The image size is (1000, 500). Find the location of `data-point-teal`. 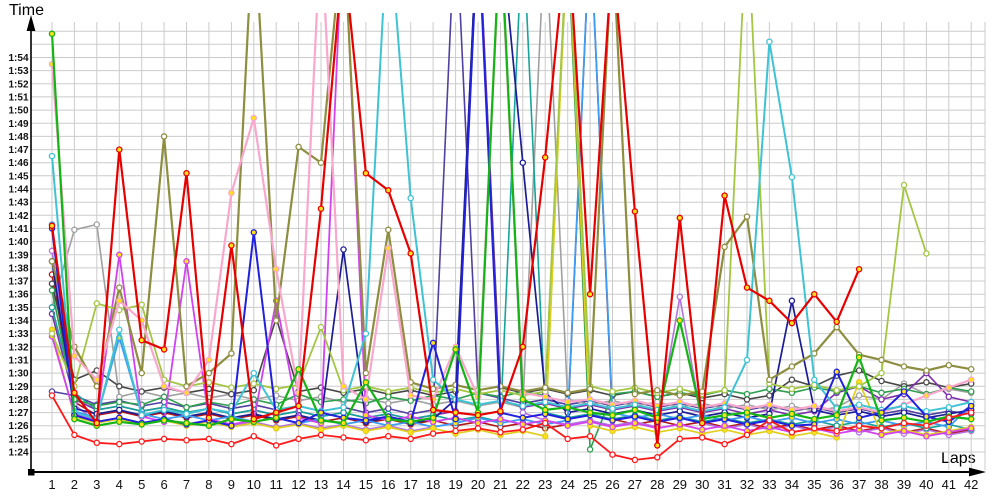

data-point-teal is located at coordinates (52, 307).